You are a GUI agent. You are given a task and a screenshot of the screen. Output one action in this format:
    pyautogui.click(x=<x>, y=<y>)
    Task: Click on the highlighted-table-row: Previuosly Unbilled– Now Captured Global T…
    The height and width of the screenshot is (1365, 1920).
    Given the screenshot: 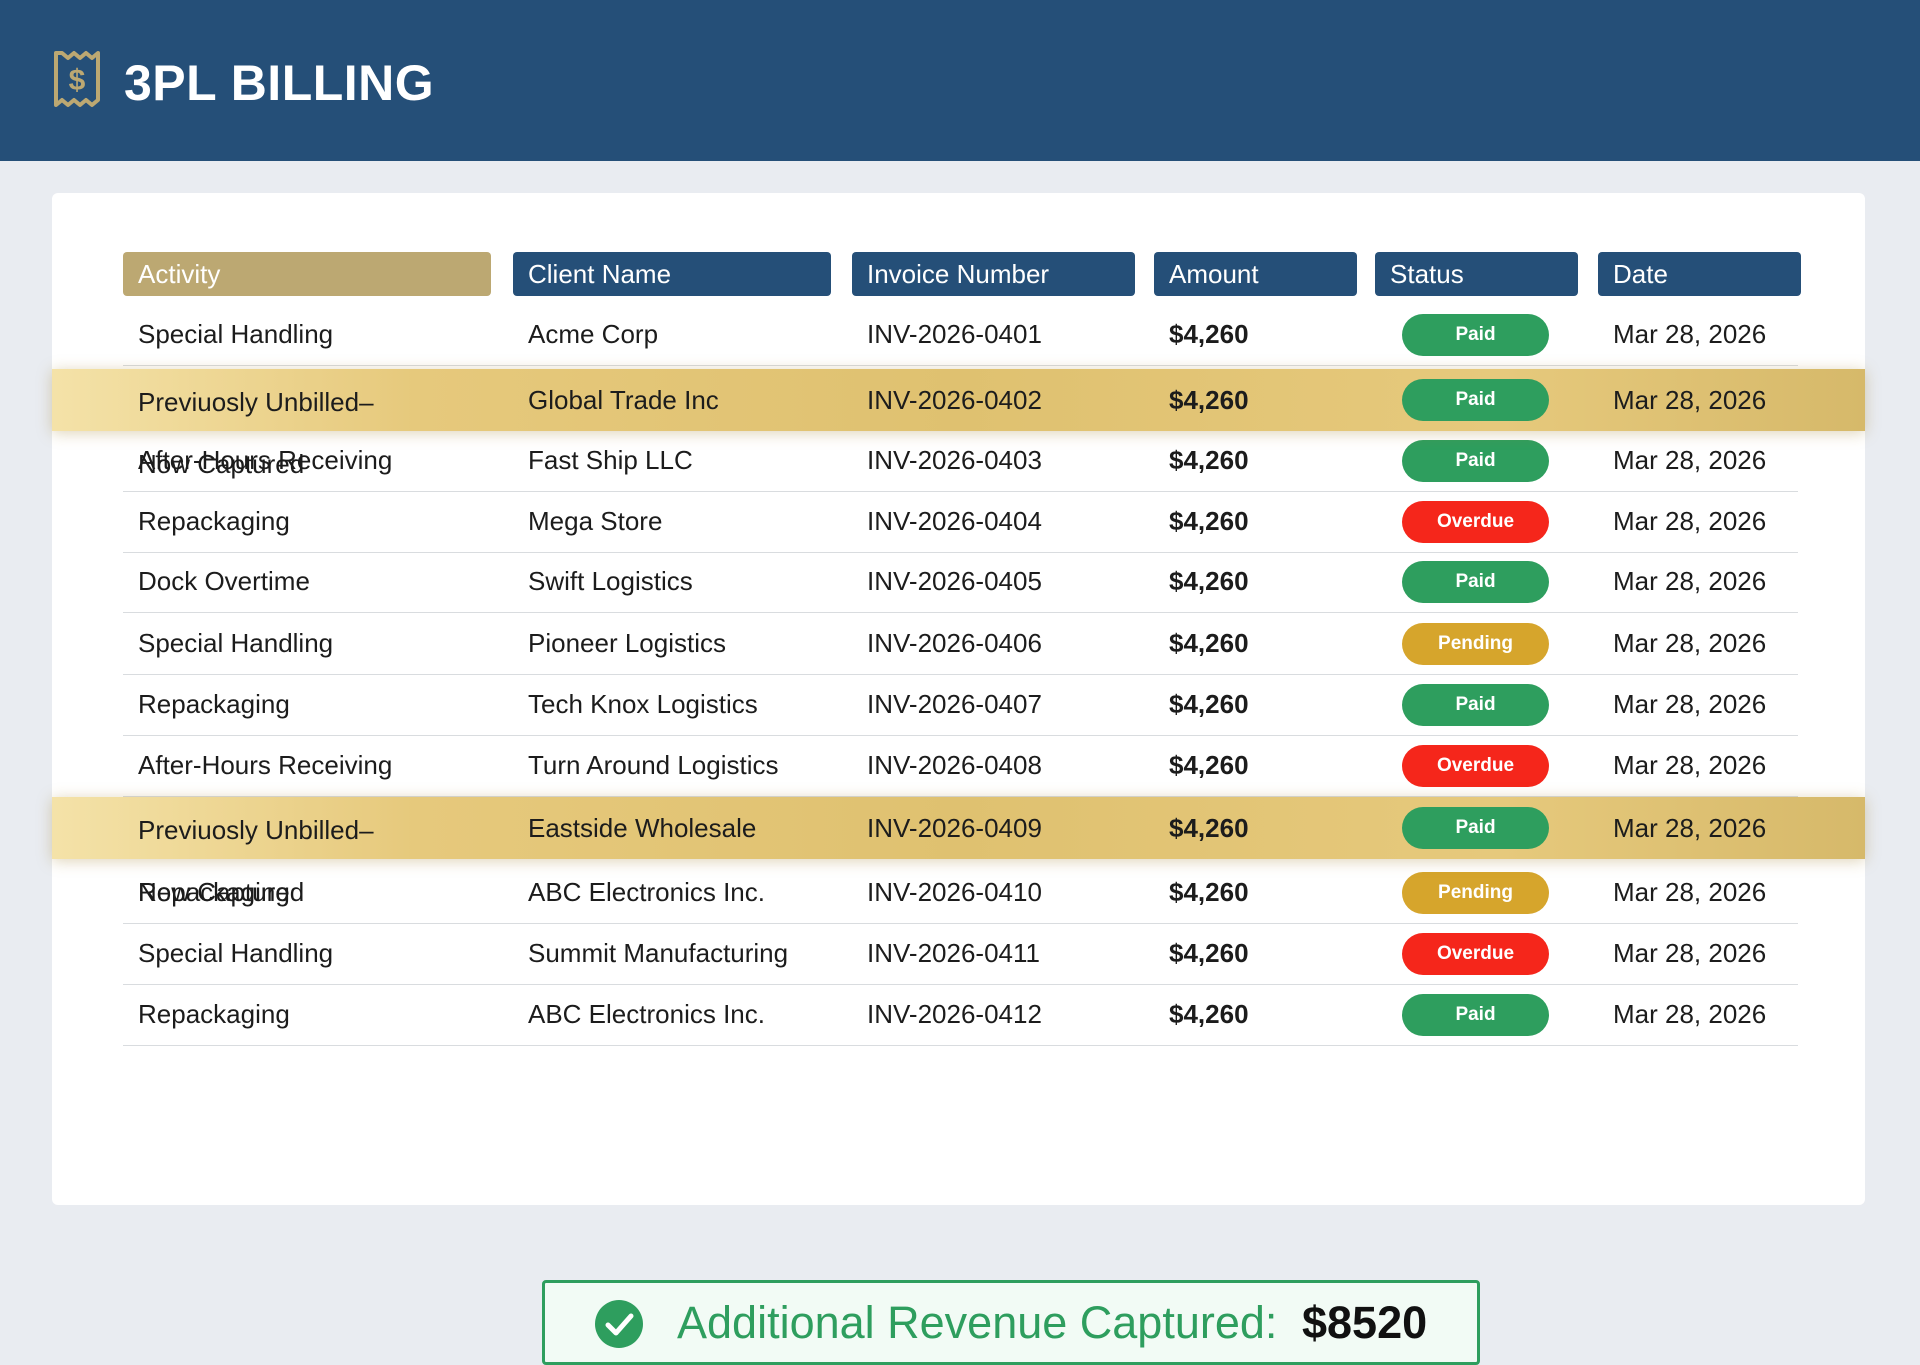 What is the action you would take?
    pyautogui.click(x=958, y=424)
    